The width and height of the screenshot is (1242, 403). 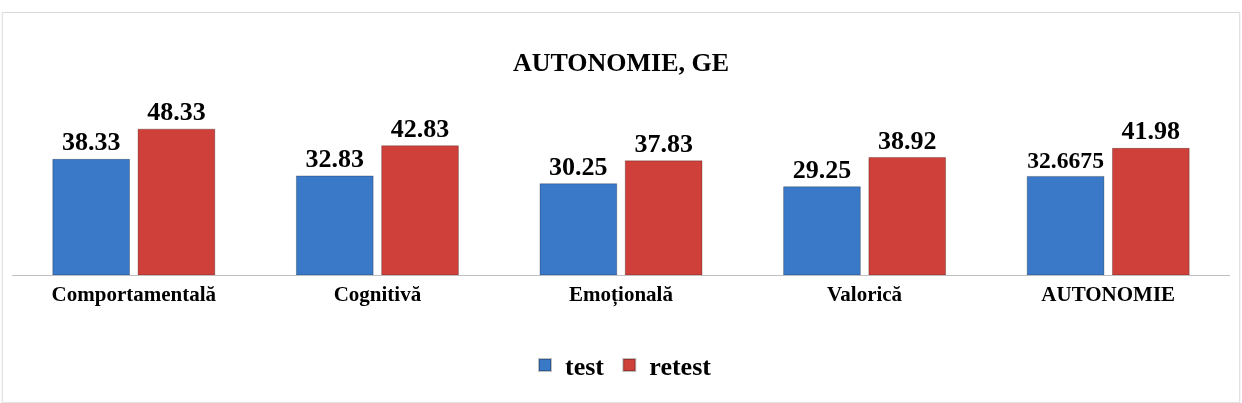 I want to click on x-tick-label: Emoțională, so click(x=621, y=295).